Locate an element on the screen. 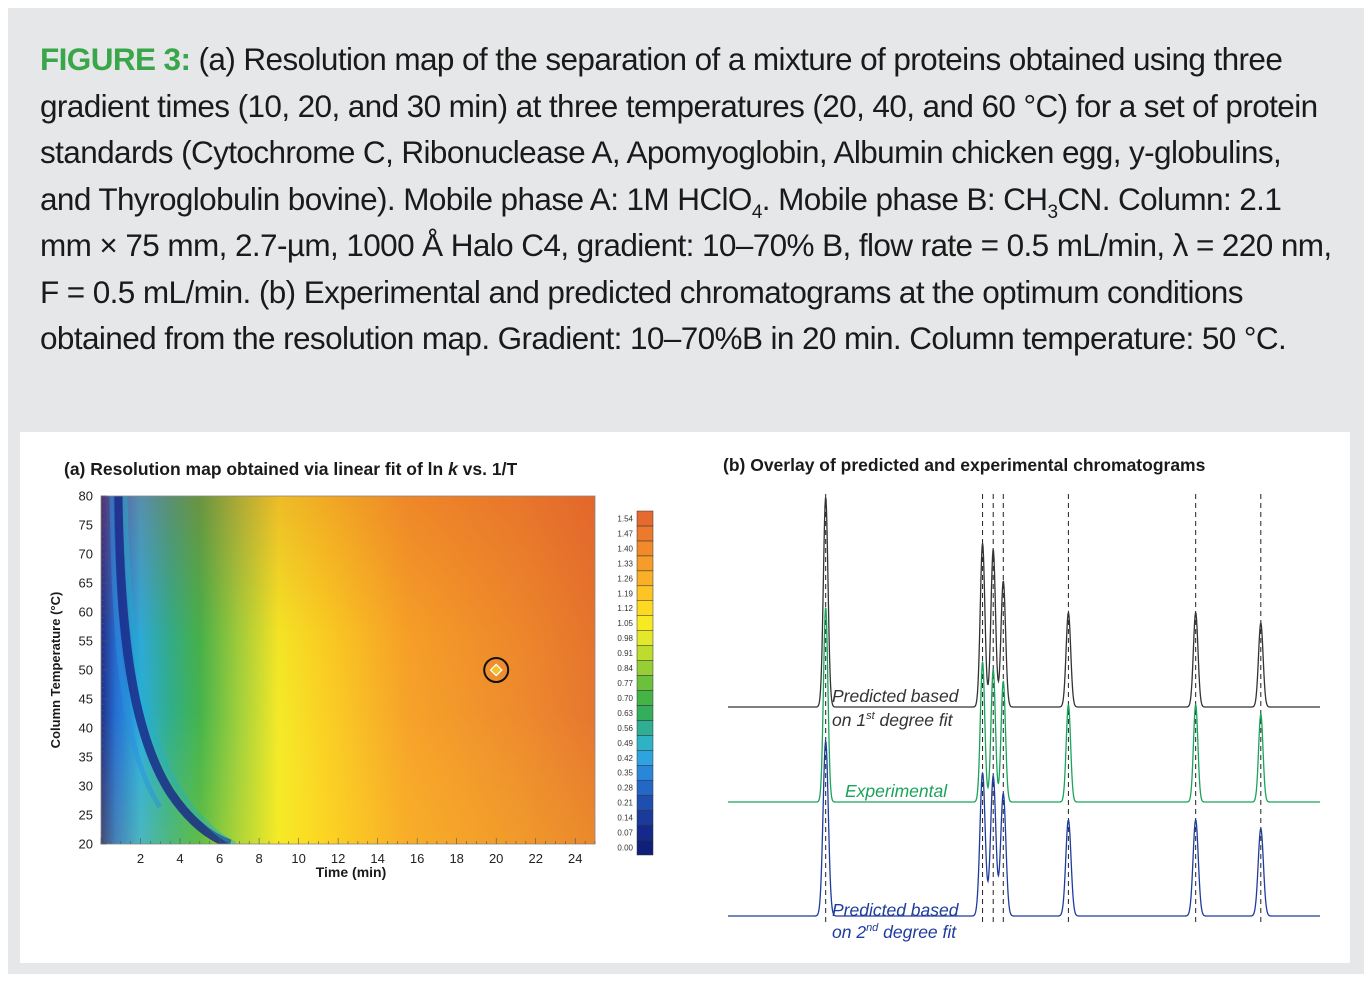 The height and width of the screenshot is (991, 1372). caption-subscript-1: 4 is located at coordinates (757, 212).